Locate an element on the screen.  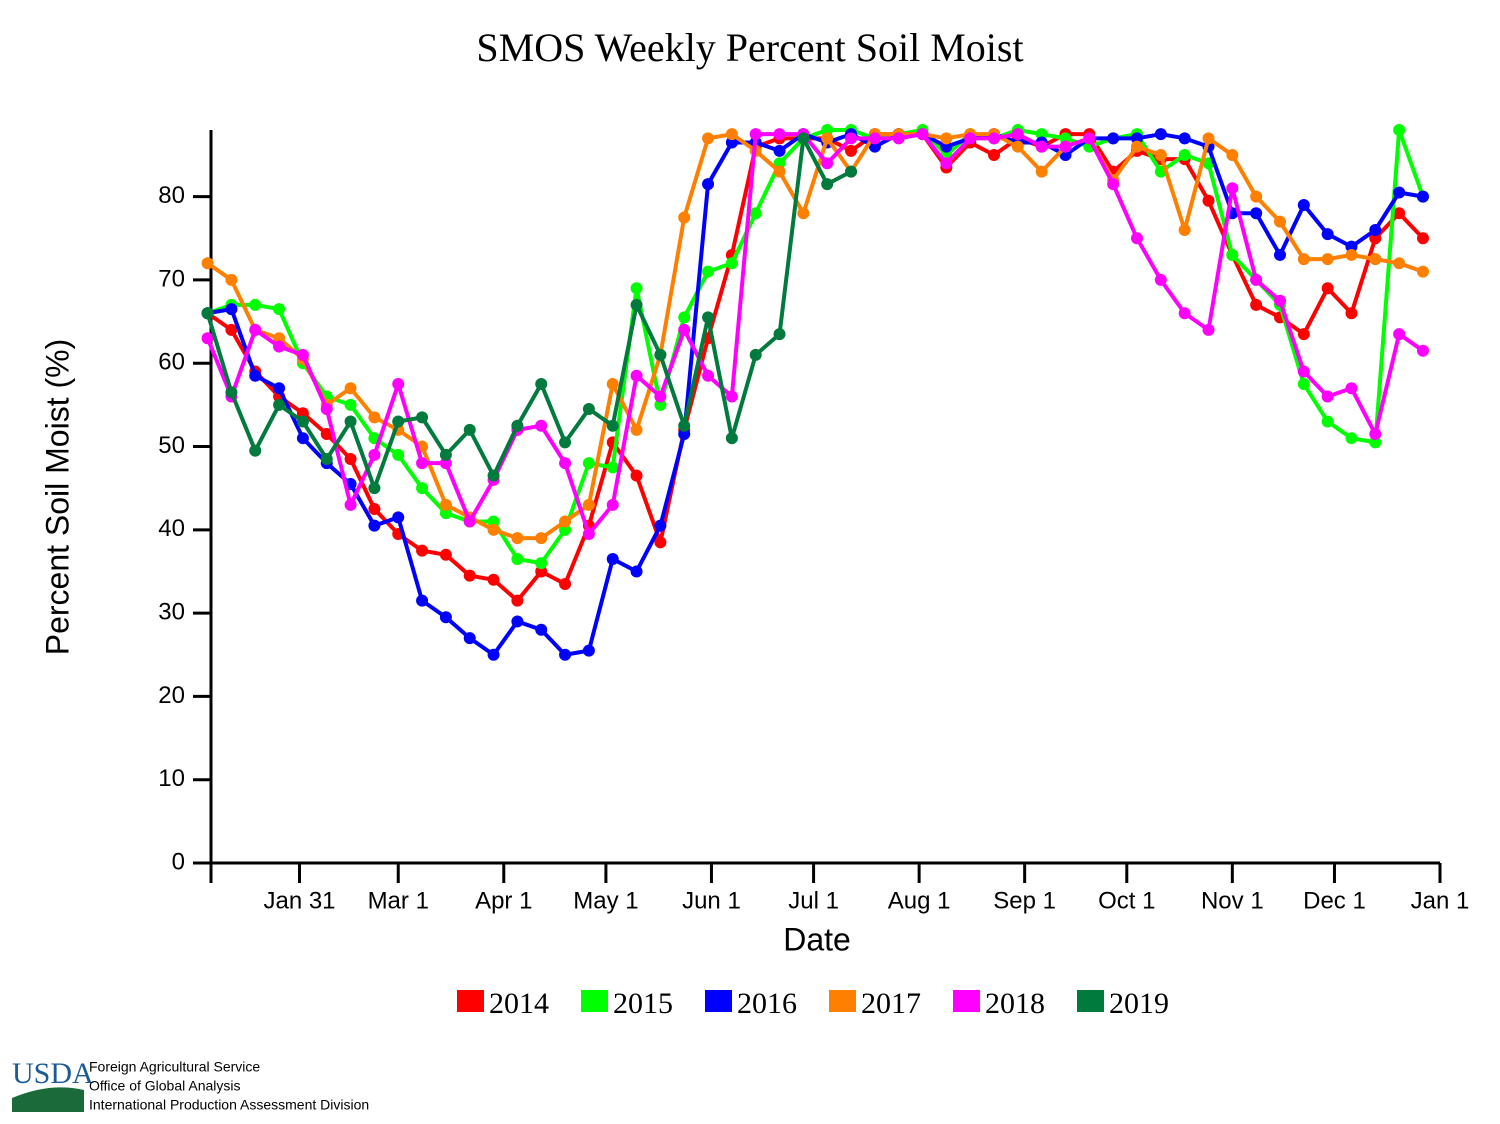
legend-label: 2019 is located at coordinates (1139, 1003).